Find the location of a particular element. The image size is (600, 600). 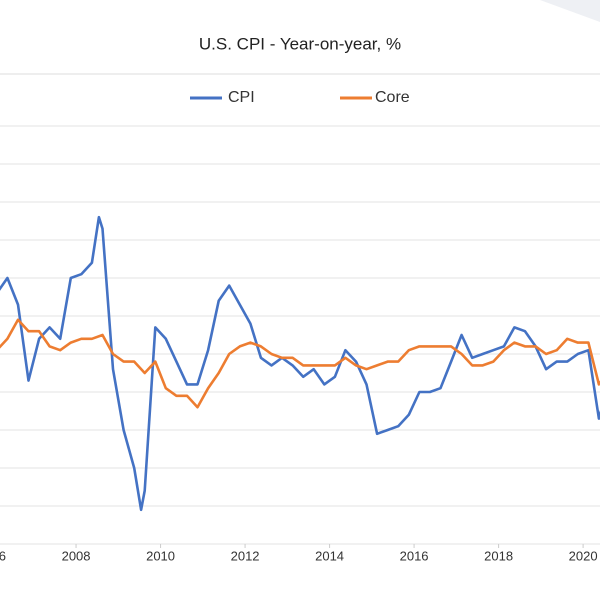

legend-label: CPI is located at coordinates (241, 97).